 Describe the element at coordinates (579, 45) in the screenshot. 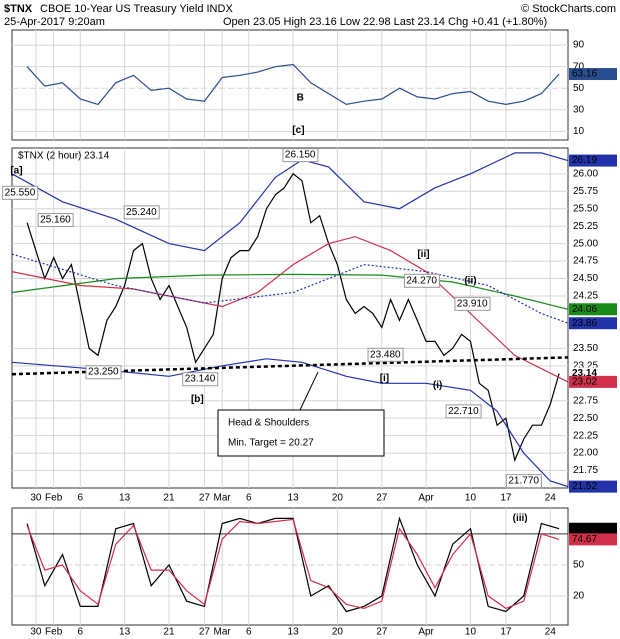

I see `y-tick-label: 90` at that location.